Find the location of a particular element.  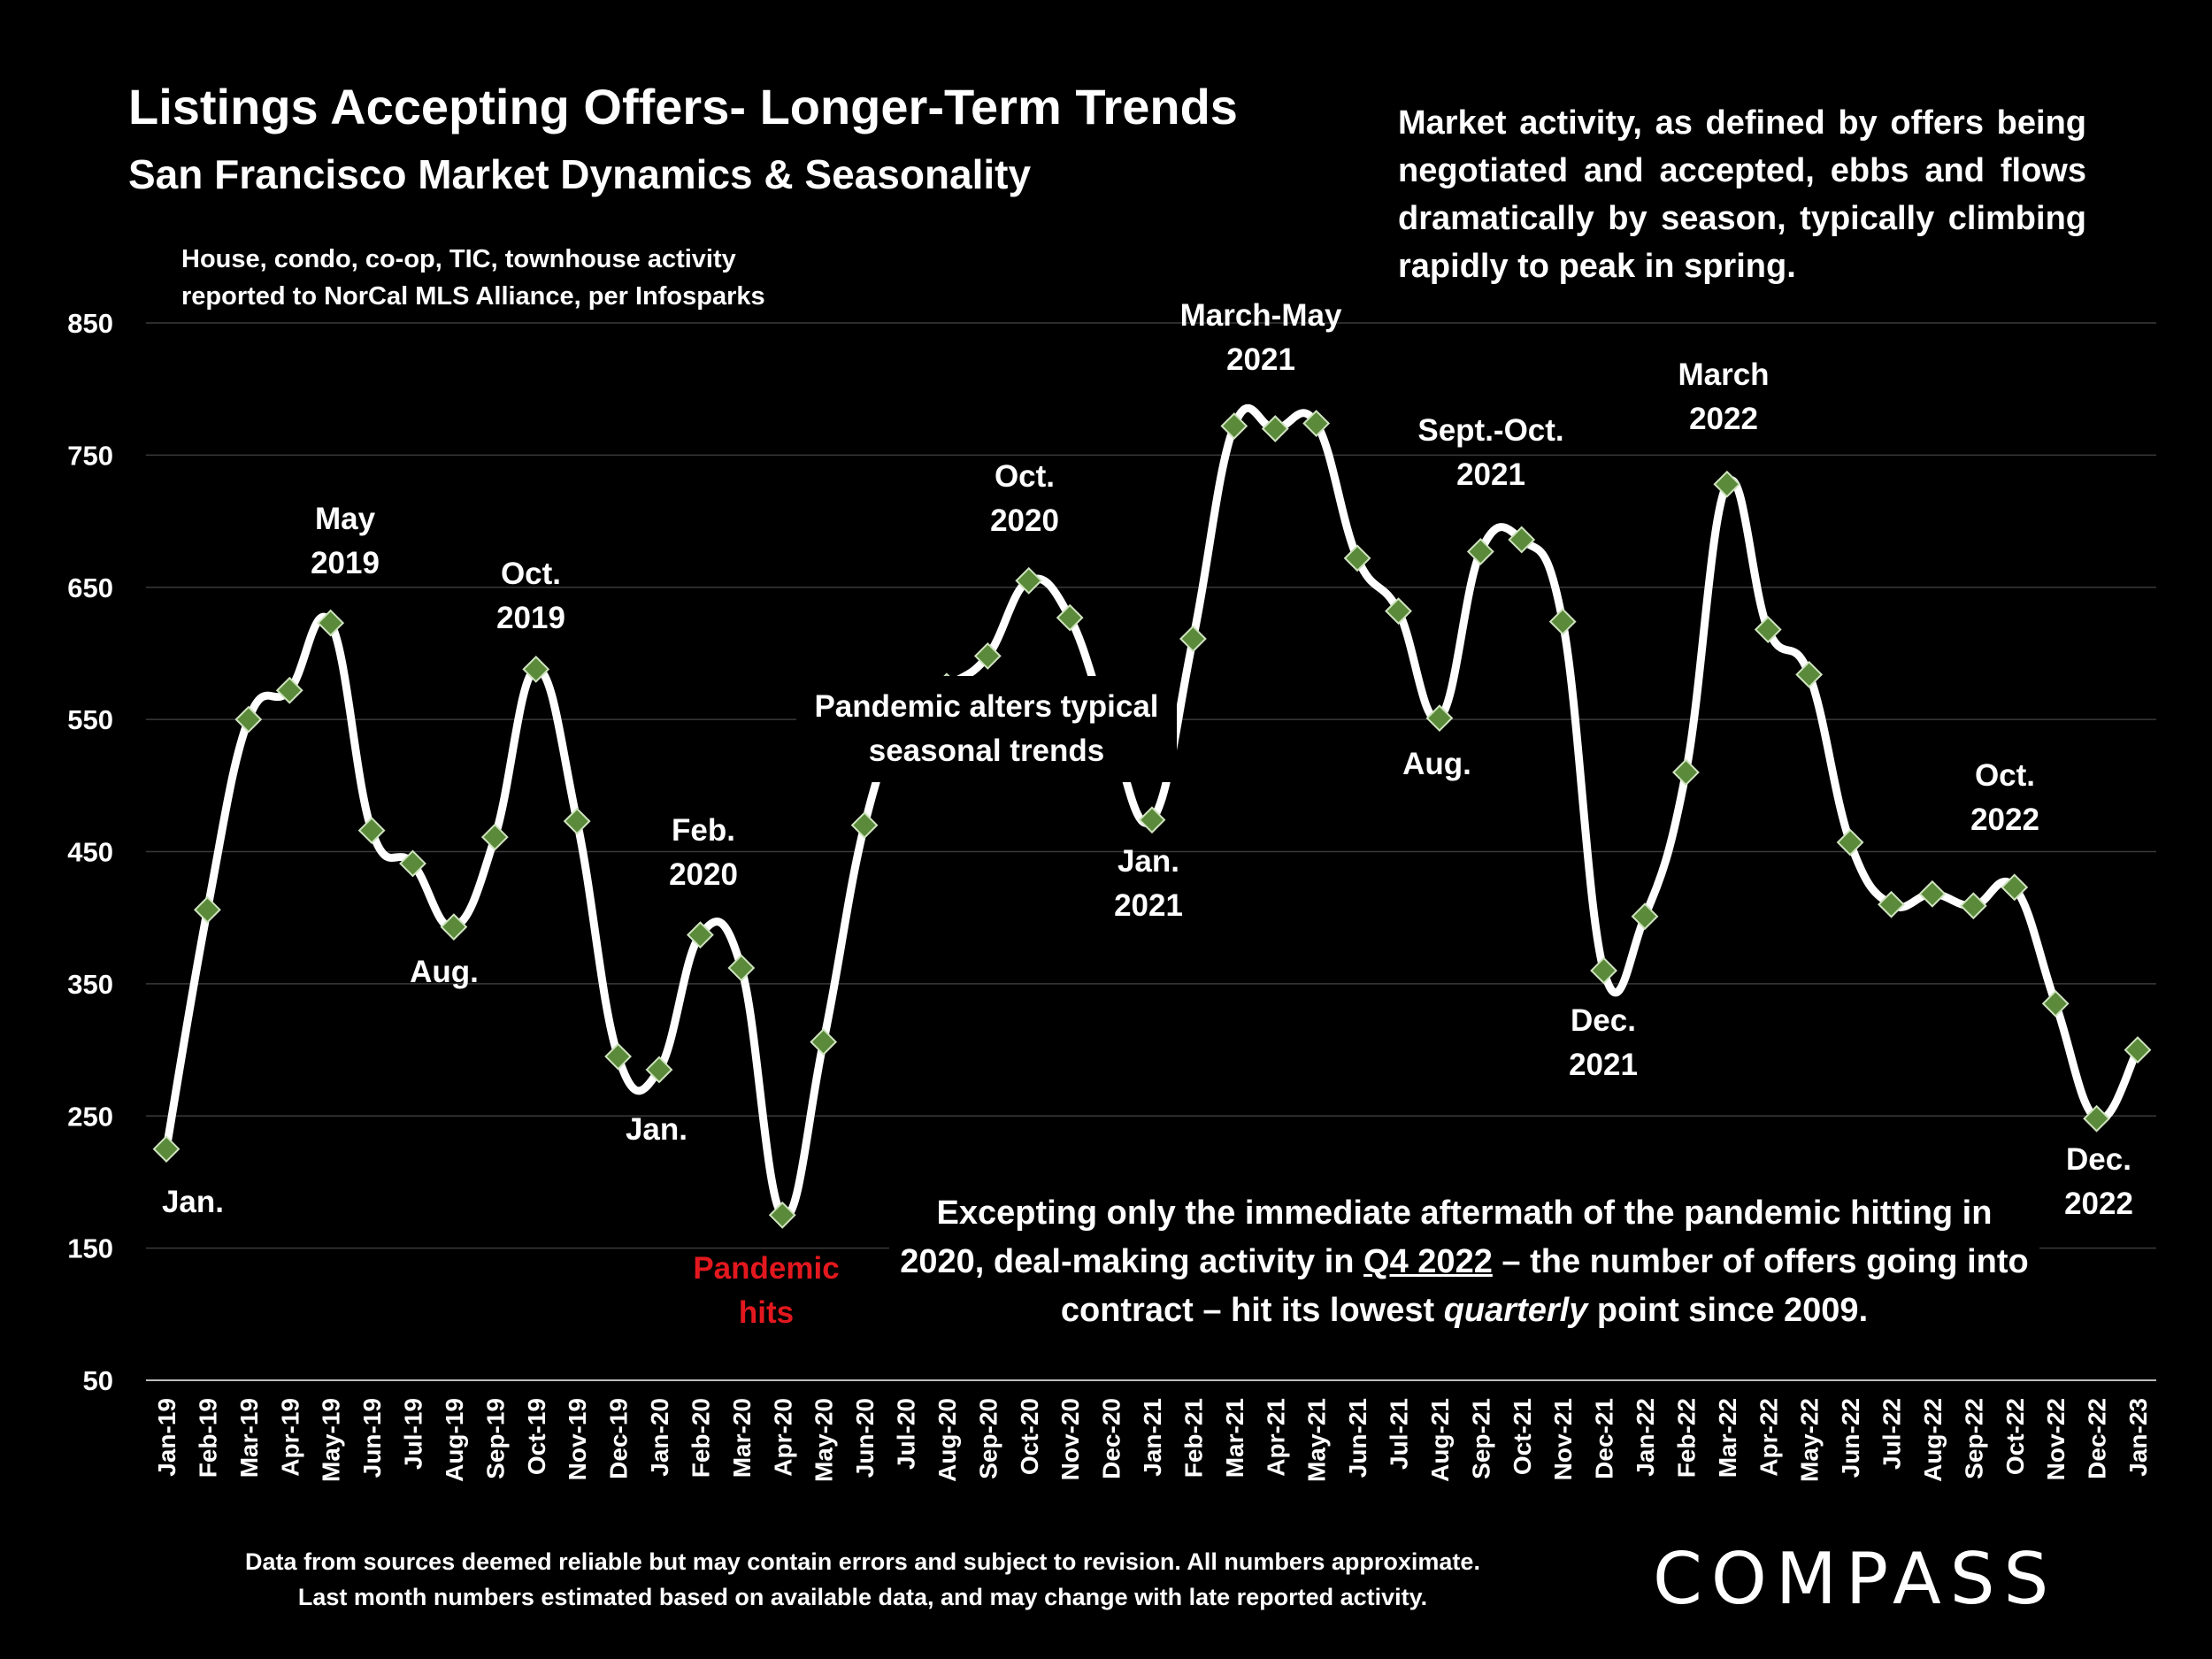

x-tick-label: Dec-22 is located at coordinates (2098, 1439).